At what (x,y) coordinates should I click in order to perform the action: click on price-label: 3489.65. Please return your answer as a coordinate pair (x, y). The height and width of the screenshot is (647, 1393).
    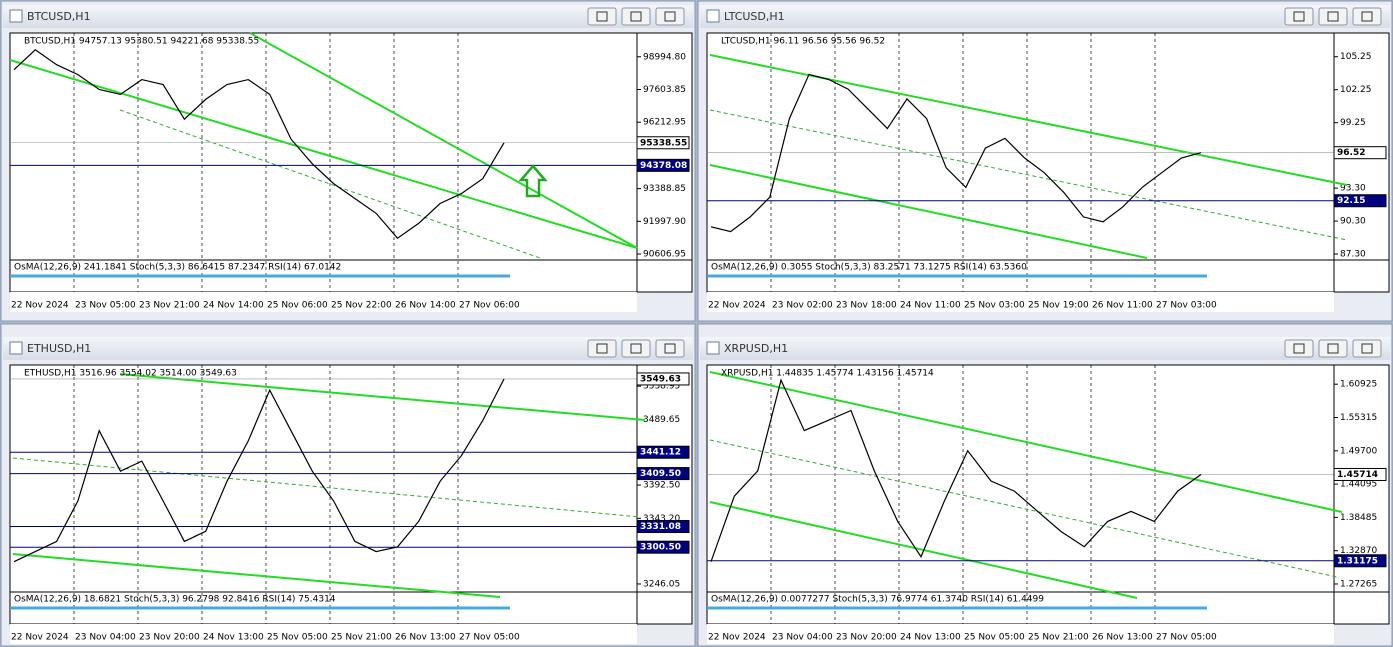
    Looking at the image, I should click on (661, 420).